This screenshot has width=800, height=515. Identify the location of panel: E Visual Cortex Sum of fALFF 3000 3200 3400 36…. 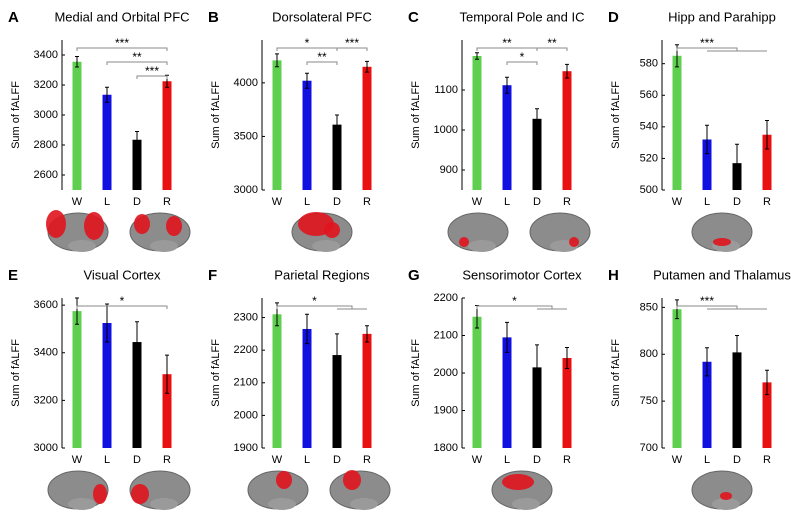
(99, 388).